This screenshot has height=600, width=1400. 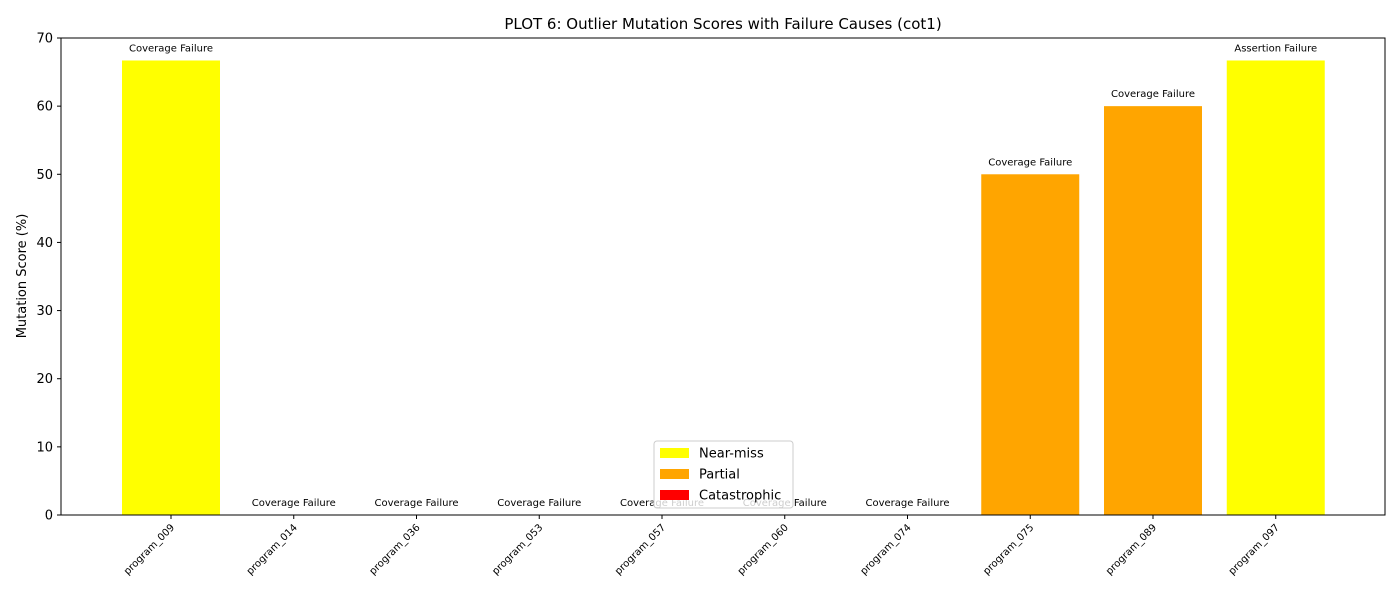 What do you see at coordinates (763, 549) in the screenshot?
I see `x-tick-label: program_060` at bounding box center [763, 549].